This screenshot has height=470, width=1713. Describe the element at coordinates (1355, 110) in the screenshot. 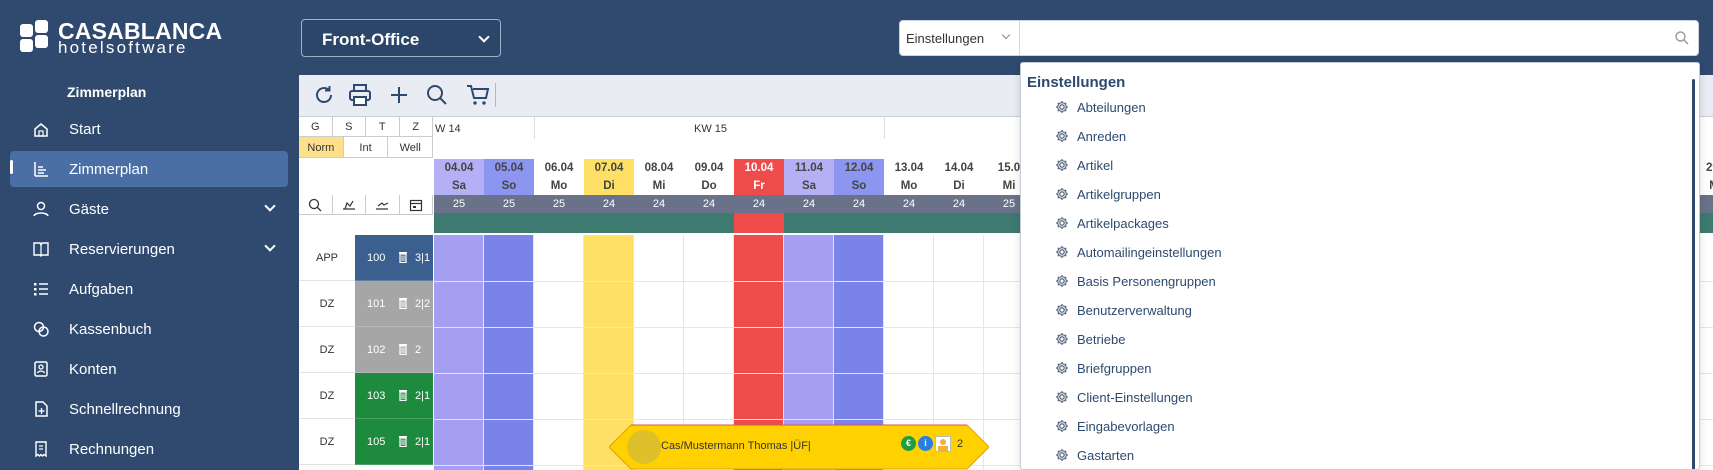

I see `dropdown-item: Abteilungen` at that location.